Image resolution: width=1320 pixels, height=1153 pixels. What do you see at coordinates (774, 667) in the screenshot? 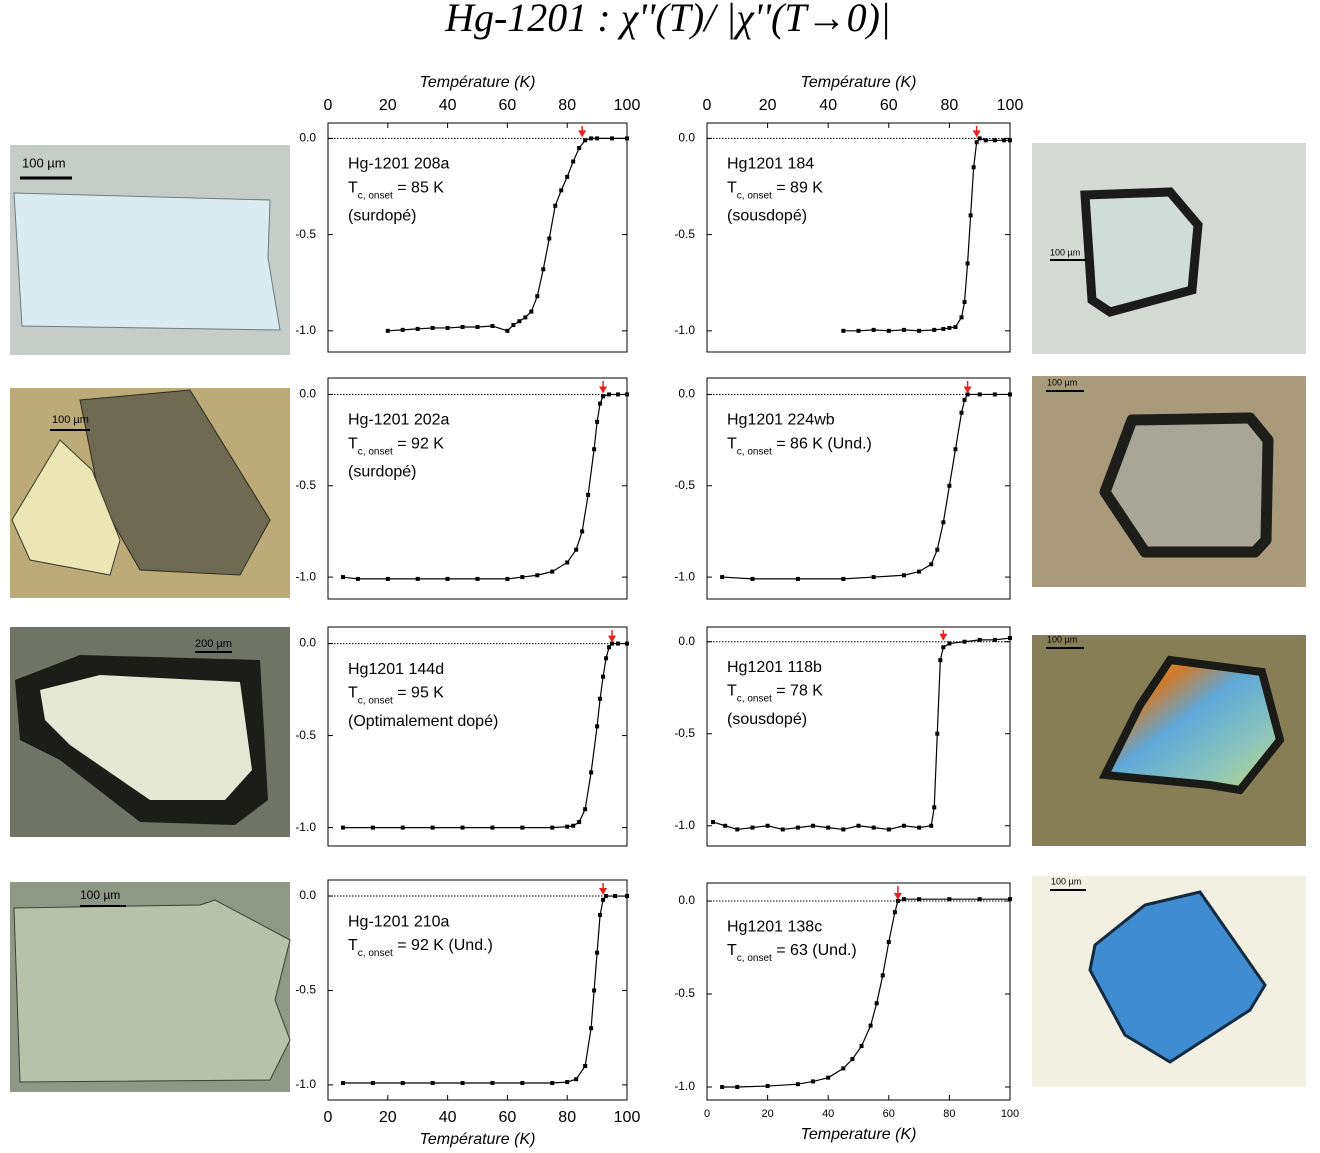
I see `sample-name: Hg1201 118b` at bounding box center [774, 667].